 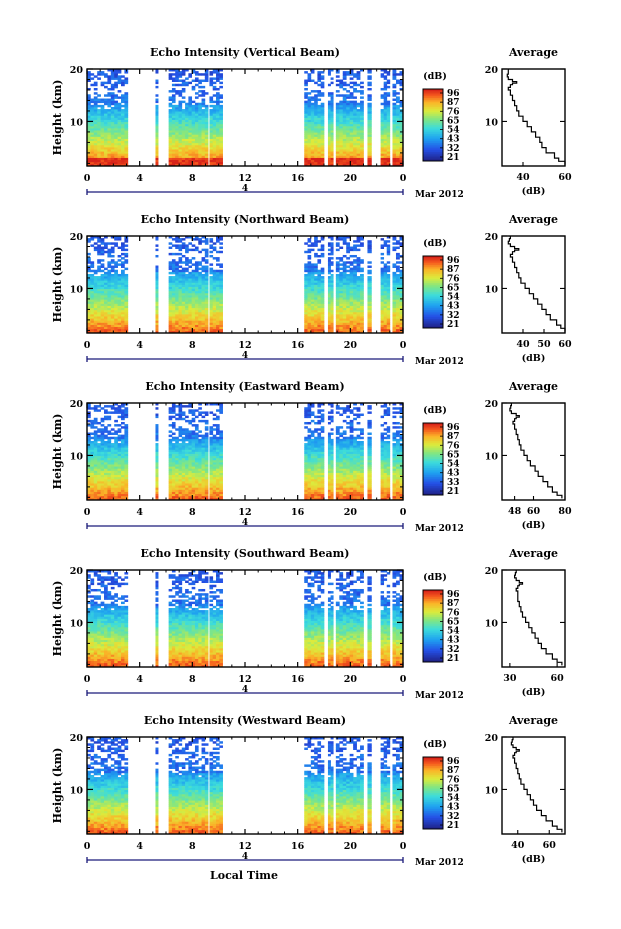 What do you see at coordinates (245, 523) in the screenshot?
I see `date-day-label: 4` at bounding box center [245, 523].